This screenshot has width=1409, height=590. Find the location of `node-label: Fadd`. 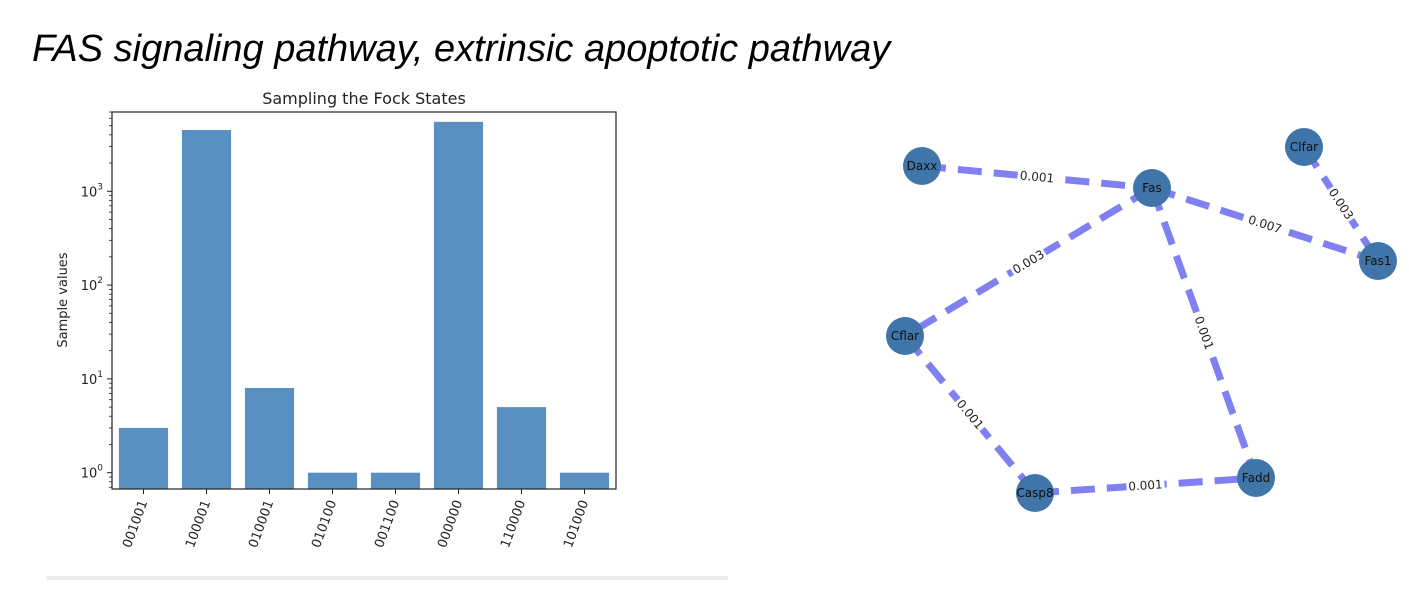

node-label: Fadd is located at coordinates (1256, 478).